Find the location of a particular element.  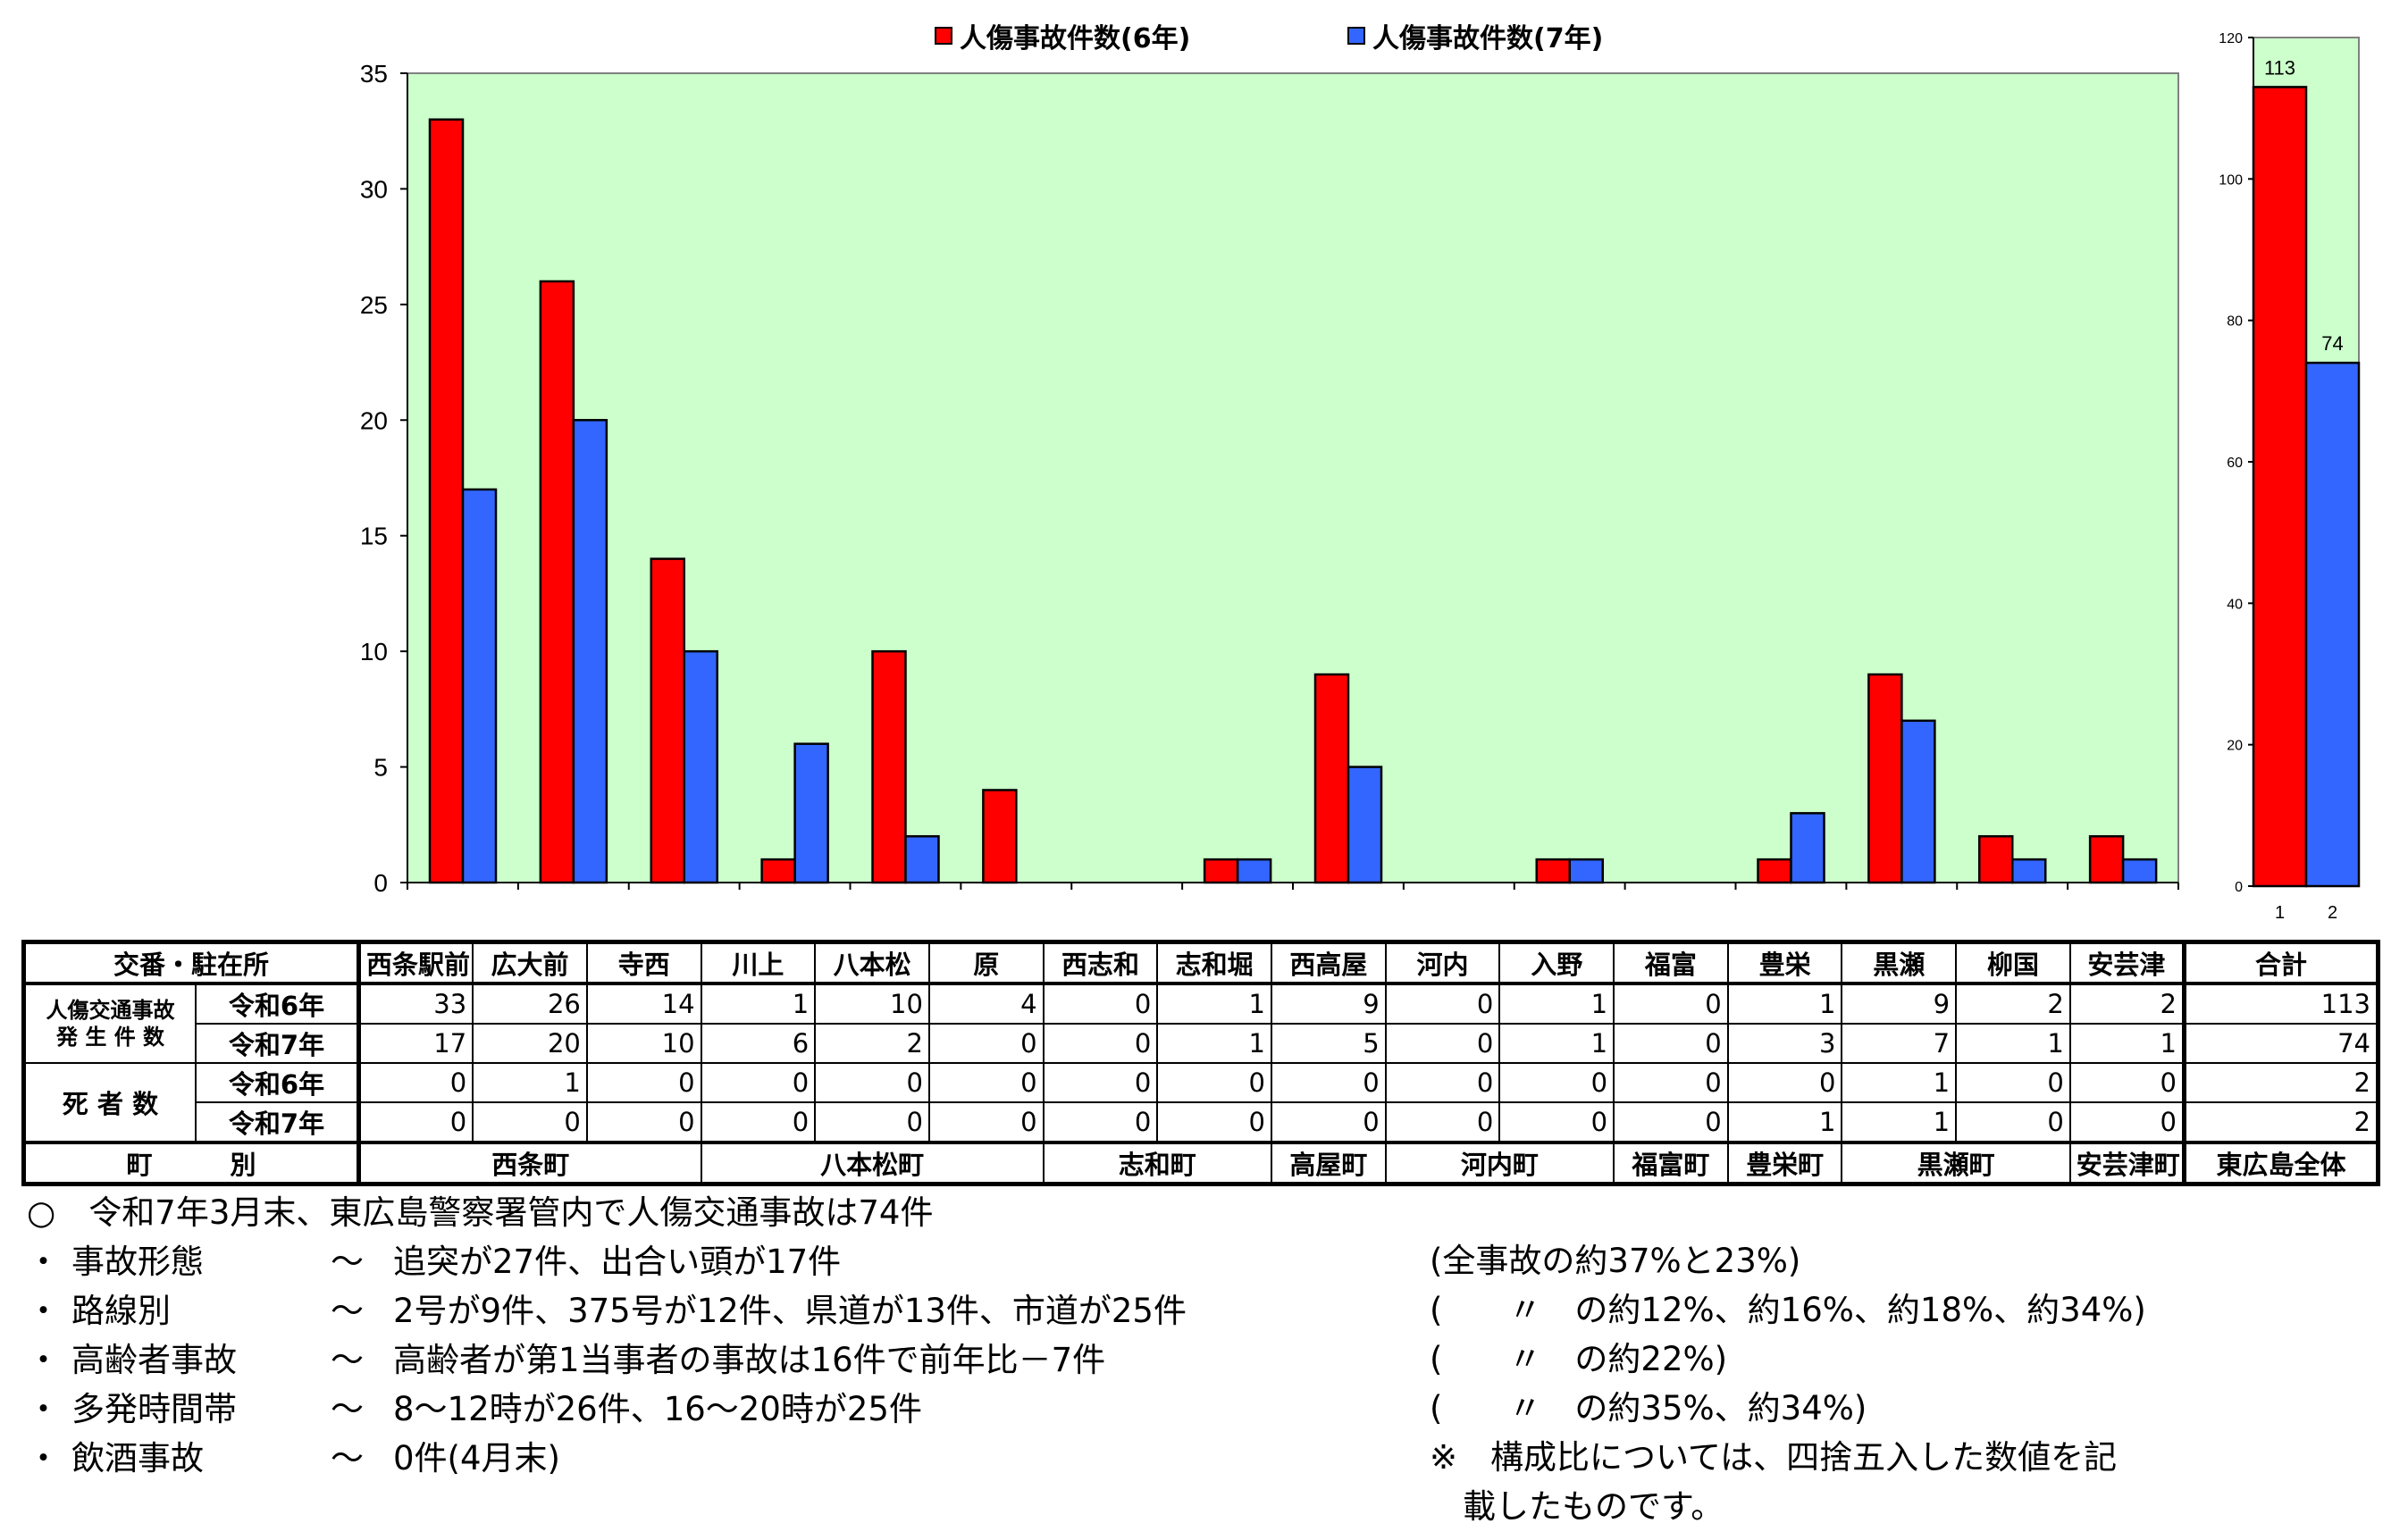

town-row: 町 別 西条町 八本松町 志和町 高屋町 河内町 福富町 豊栄町 黒瀬町 安芸津町 東広島全体 is located at coordinates (1200, 1163).